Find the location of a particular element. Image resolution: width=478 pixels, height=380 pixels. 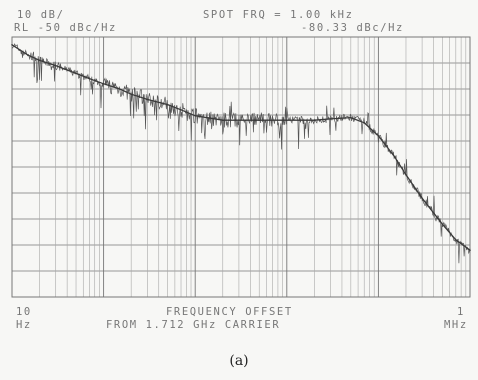

scale-label: 10 dB/ is located at coordinates (41, 15).